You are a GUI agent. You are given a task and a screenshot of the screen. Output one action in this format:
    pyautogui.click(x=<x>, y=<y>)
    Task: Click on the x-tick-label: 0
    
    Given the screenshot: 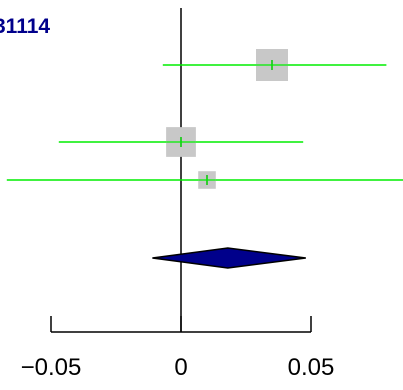 What is the action you would take?
    pyautogui.click(x=180, y=367)
    